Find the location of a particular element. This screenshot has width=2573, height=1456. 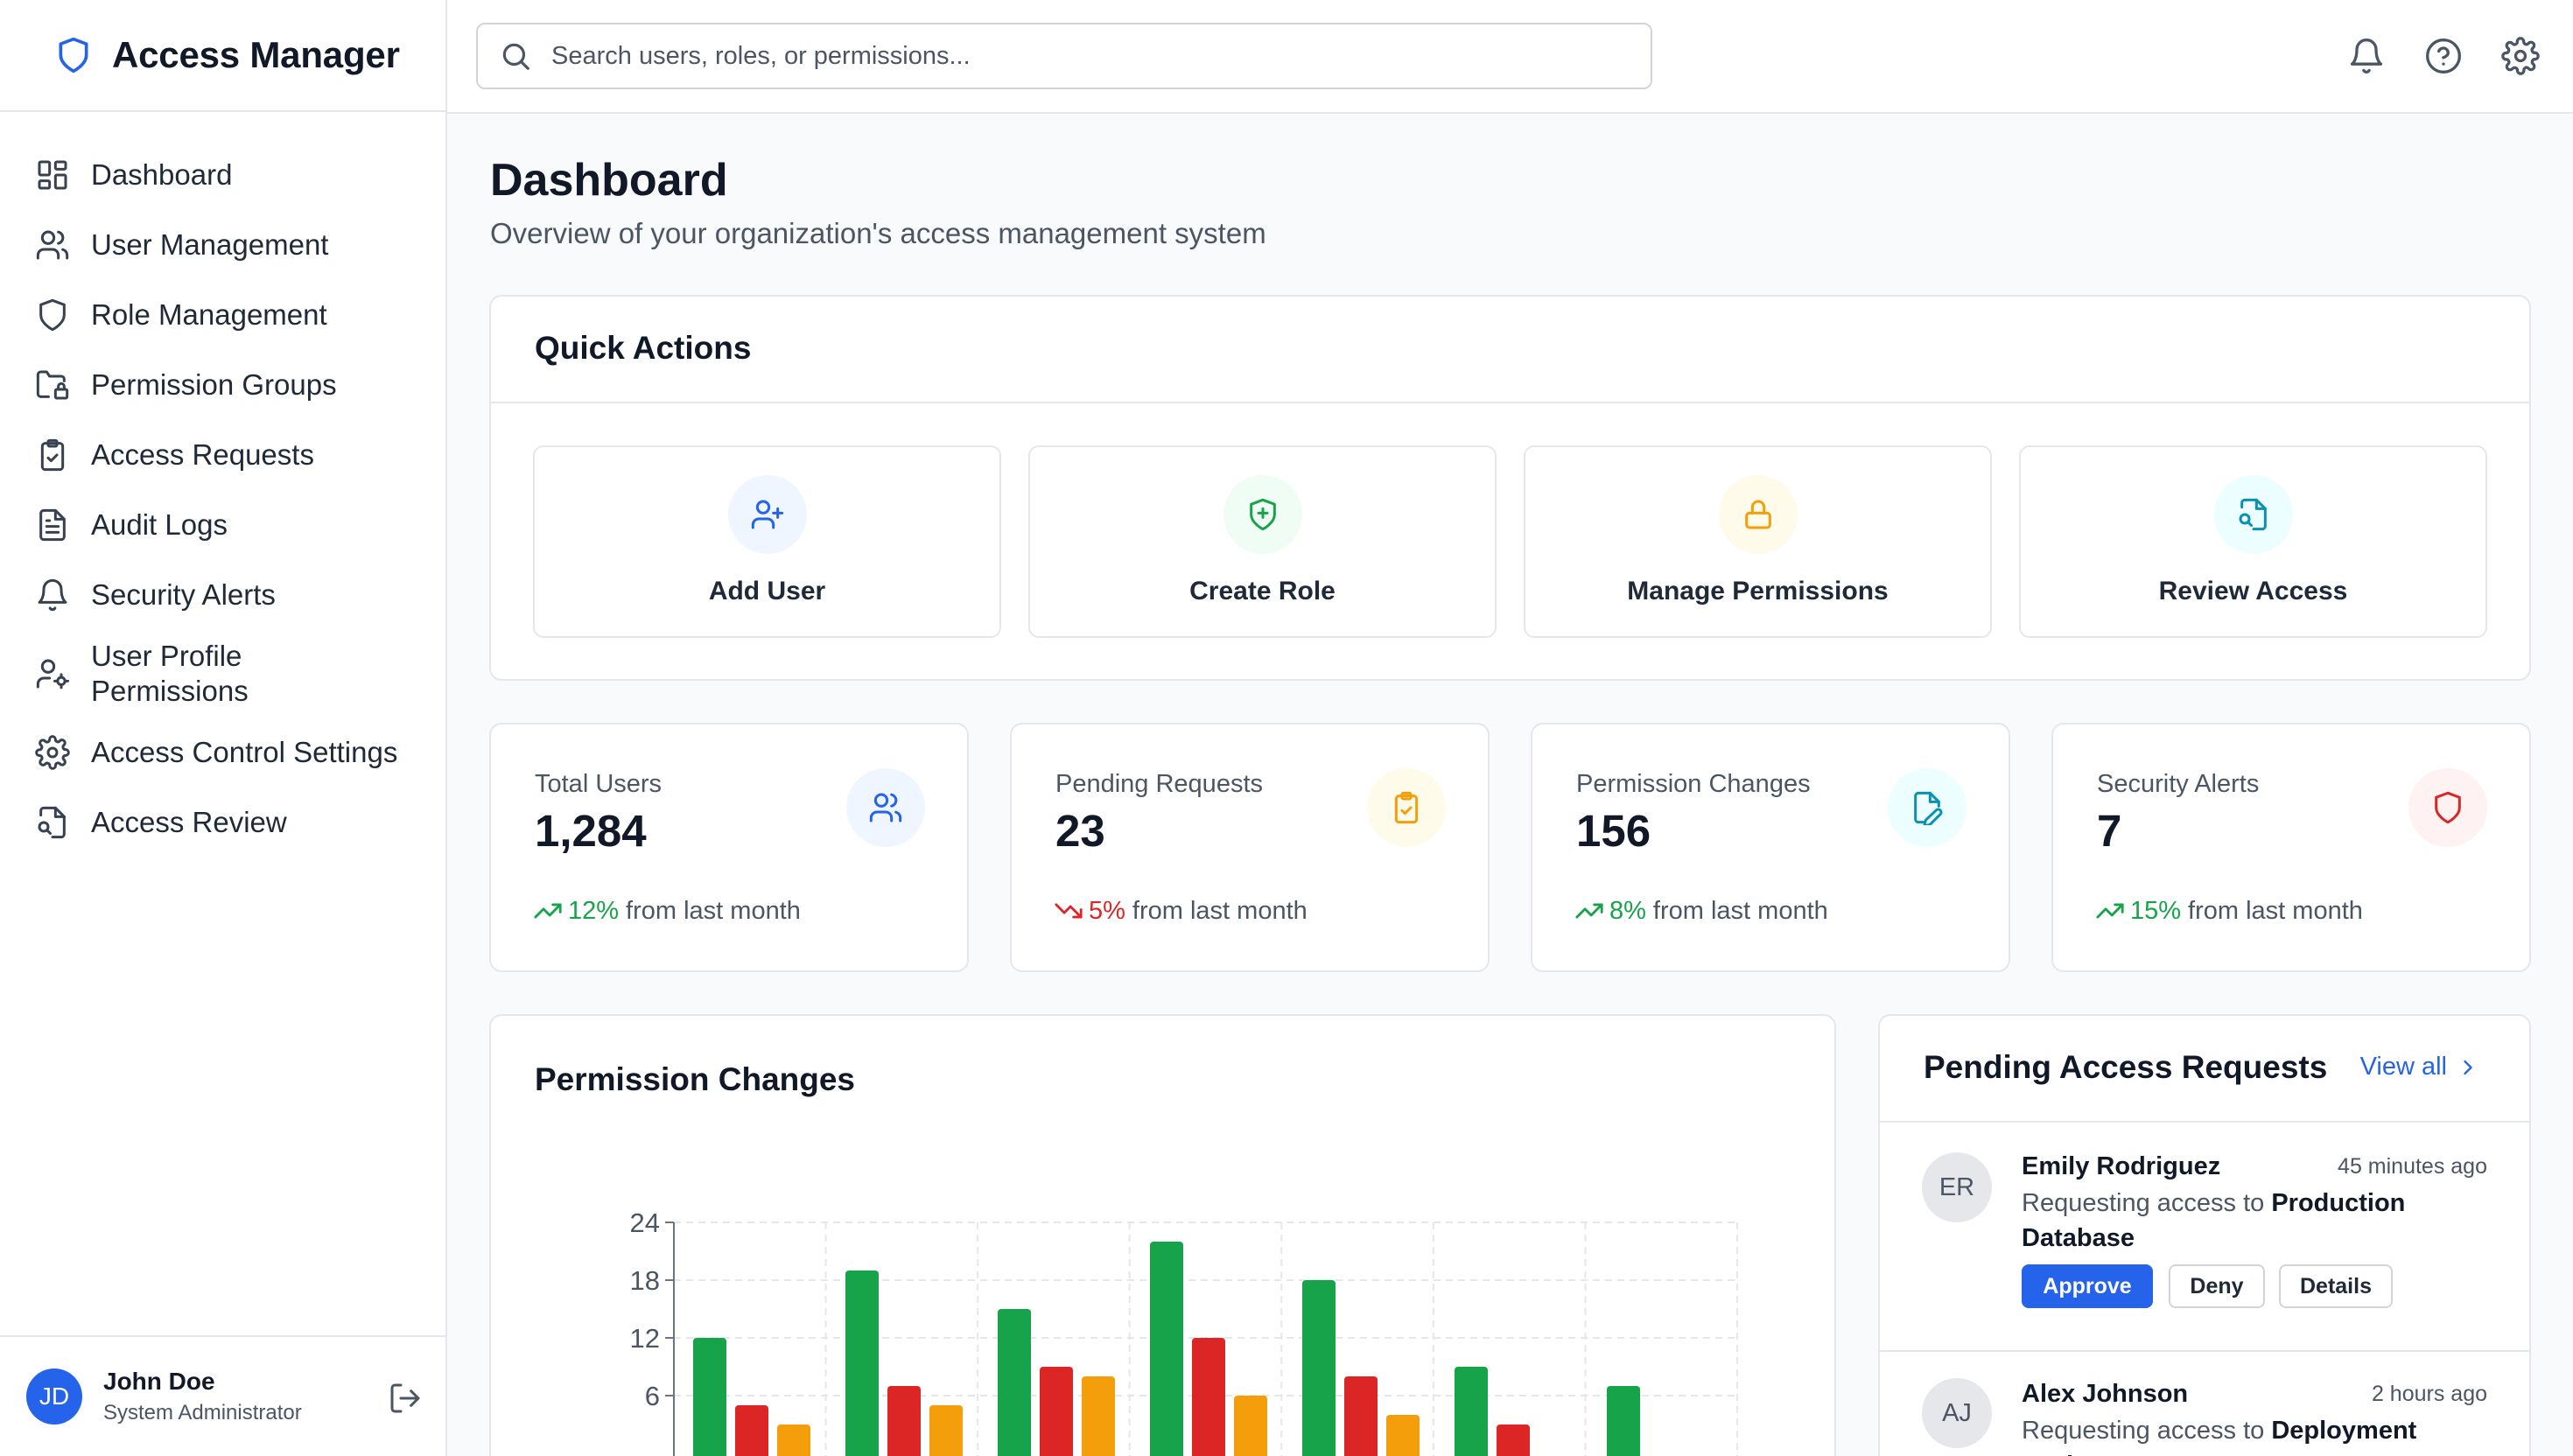

sidebar-item-user-management: User Management is located at coordinates (222, 245).